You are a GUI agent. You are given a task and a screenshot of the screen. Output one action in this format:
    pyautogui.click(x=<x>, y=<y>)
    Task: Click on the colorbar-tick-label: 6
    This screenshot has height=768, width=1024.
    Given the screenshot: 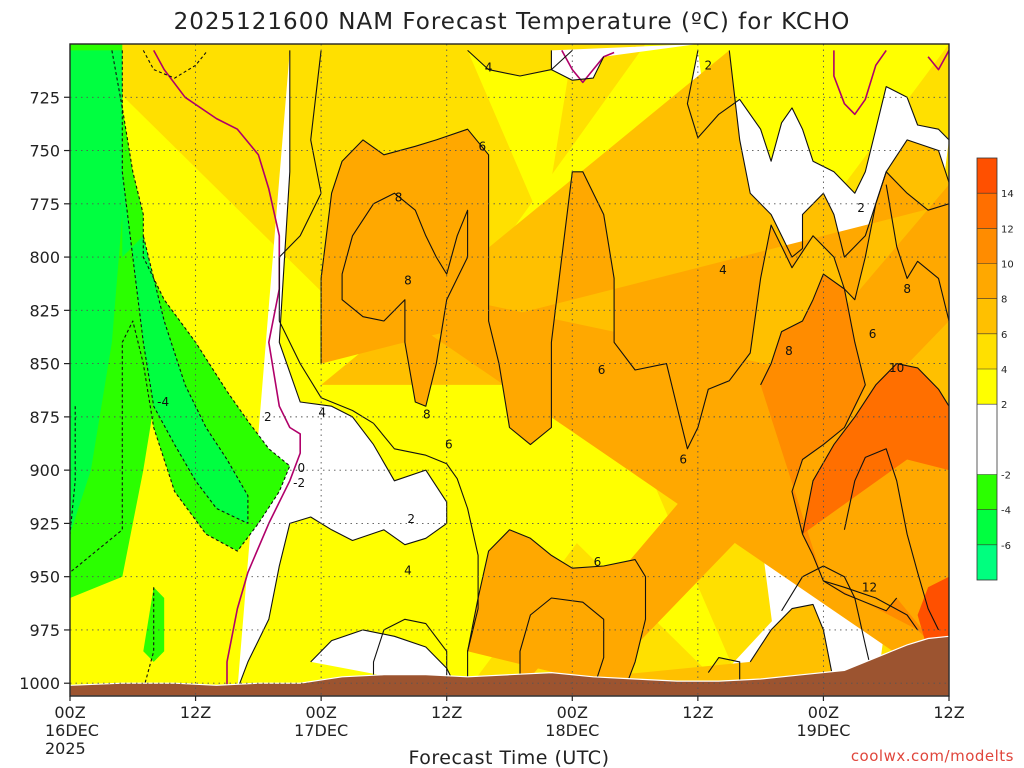 What is the action you would take?
    pyautogui.click(x=1004, y=335)
    